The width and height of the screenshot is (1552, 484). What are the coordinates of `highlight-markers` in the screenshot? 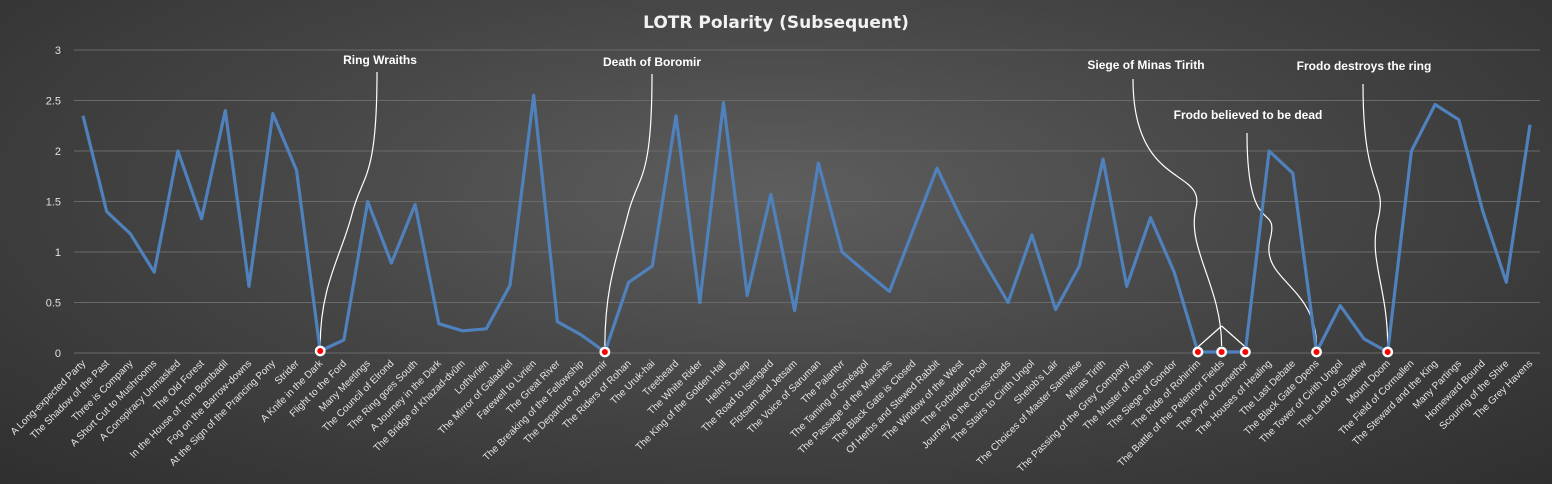 It's located at (854, 351).